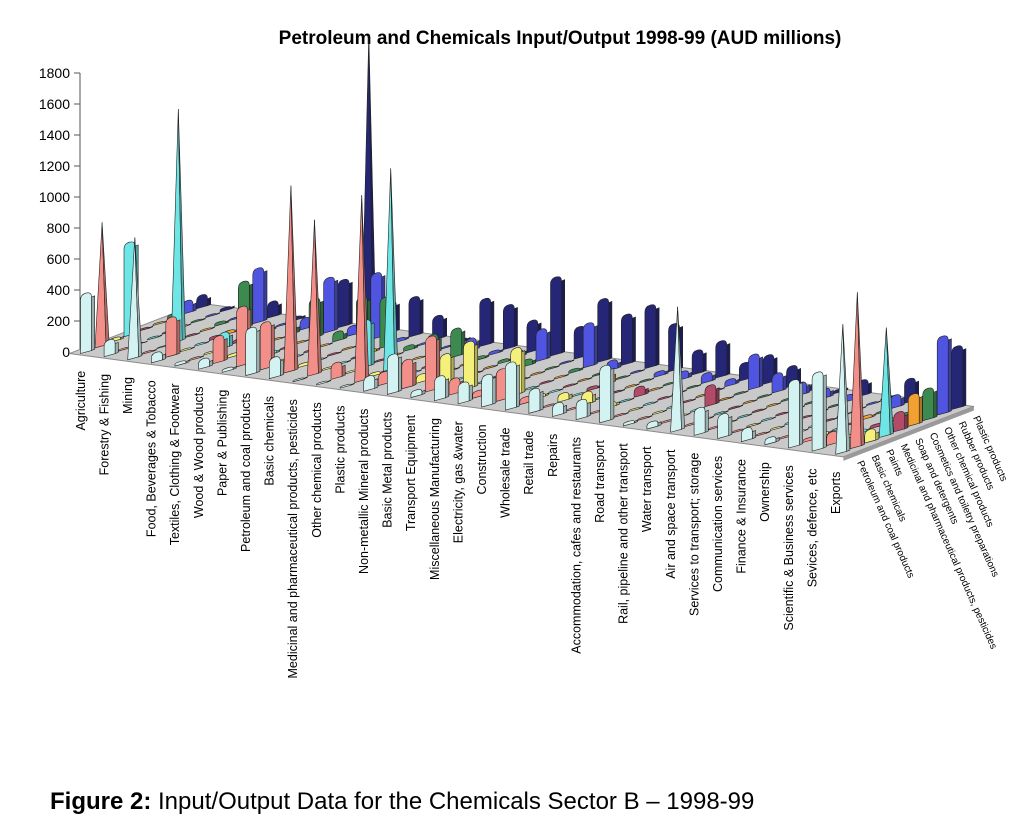  Describe the element at coordinates (317, 469) in the screenshot. I see `x-tick-label: Other chemical products` at that location.